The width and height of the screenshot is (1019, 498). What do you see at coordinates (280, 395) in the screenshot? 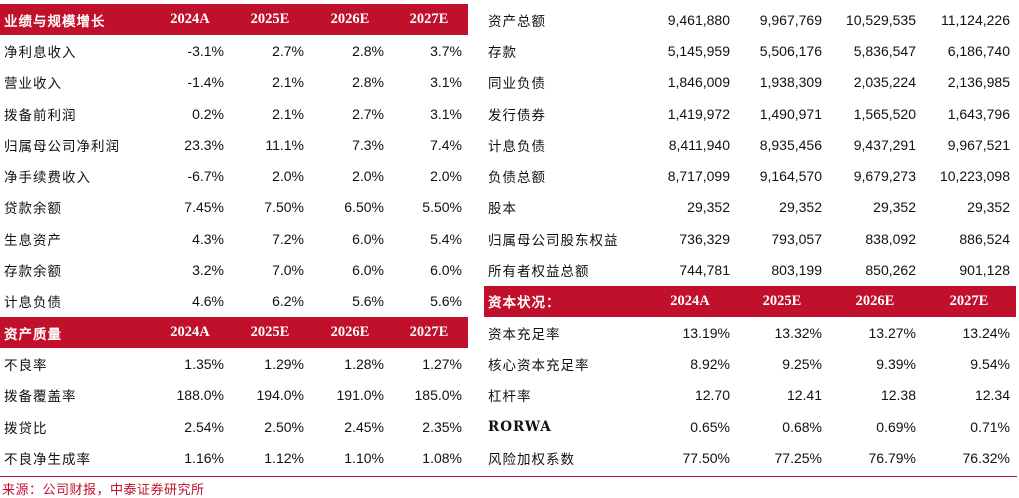
I see `cell-value: 194.0%` at bounding box center [280, 395].